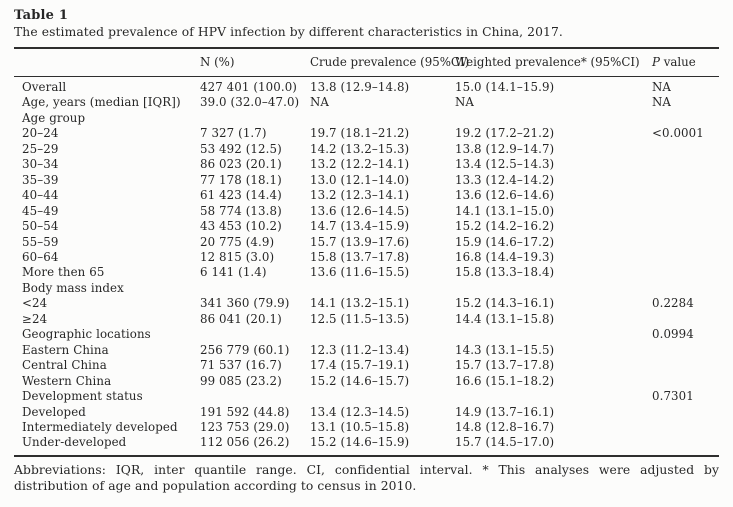 The image size is (733, 507). What do you see at coordinates (360, 272) in the screenshot?
I see `crude-prevalence-cell: 13.6 (11.6–15.5)` at bounding box center [360, 272].